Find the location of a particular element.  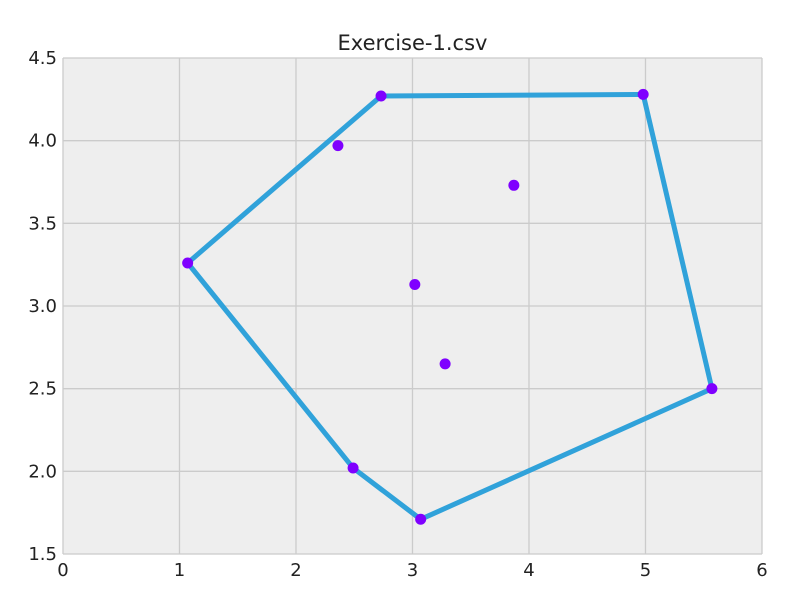

chart-title: Exercise-1.csv is located at coordinates (412, 43).